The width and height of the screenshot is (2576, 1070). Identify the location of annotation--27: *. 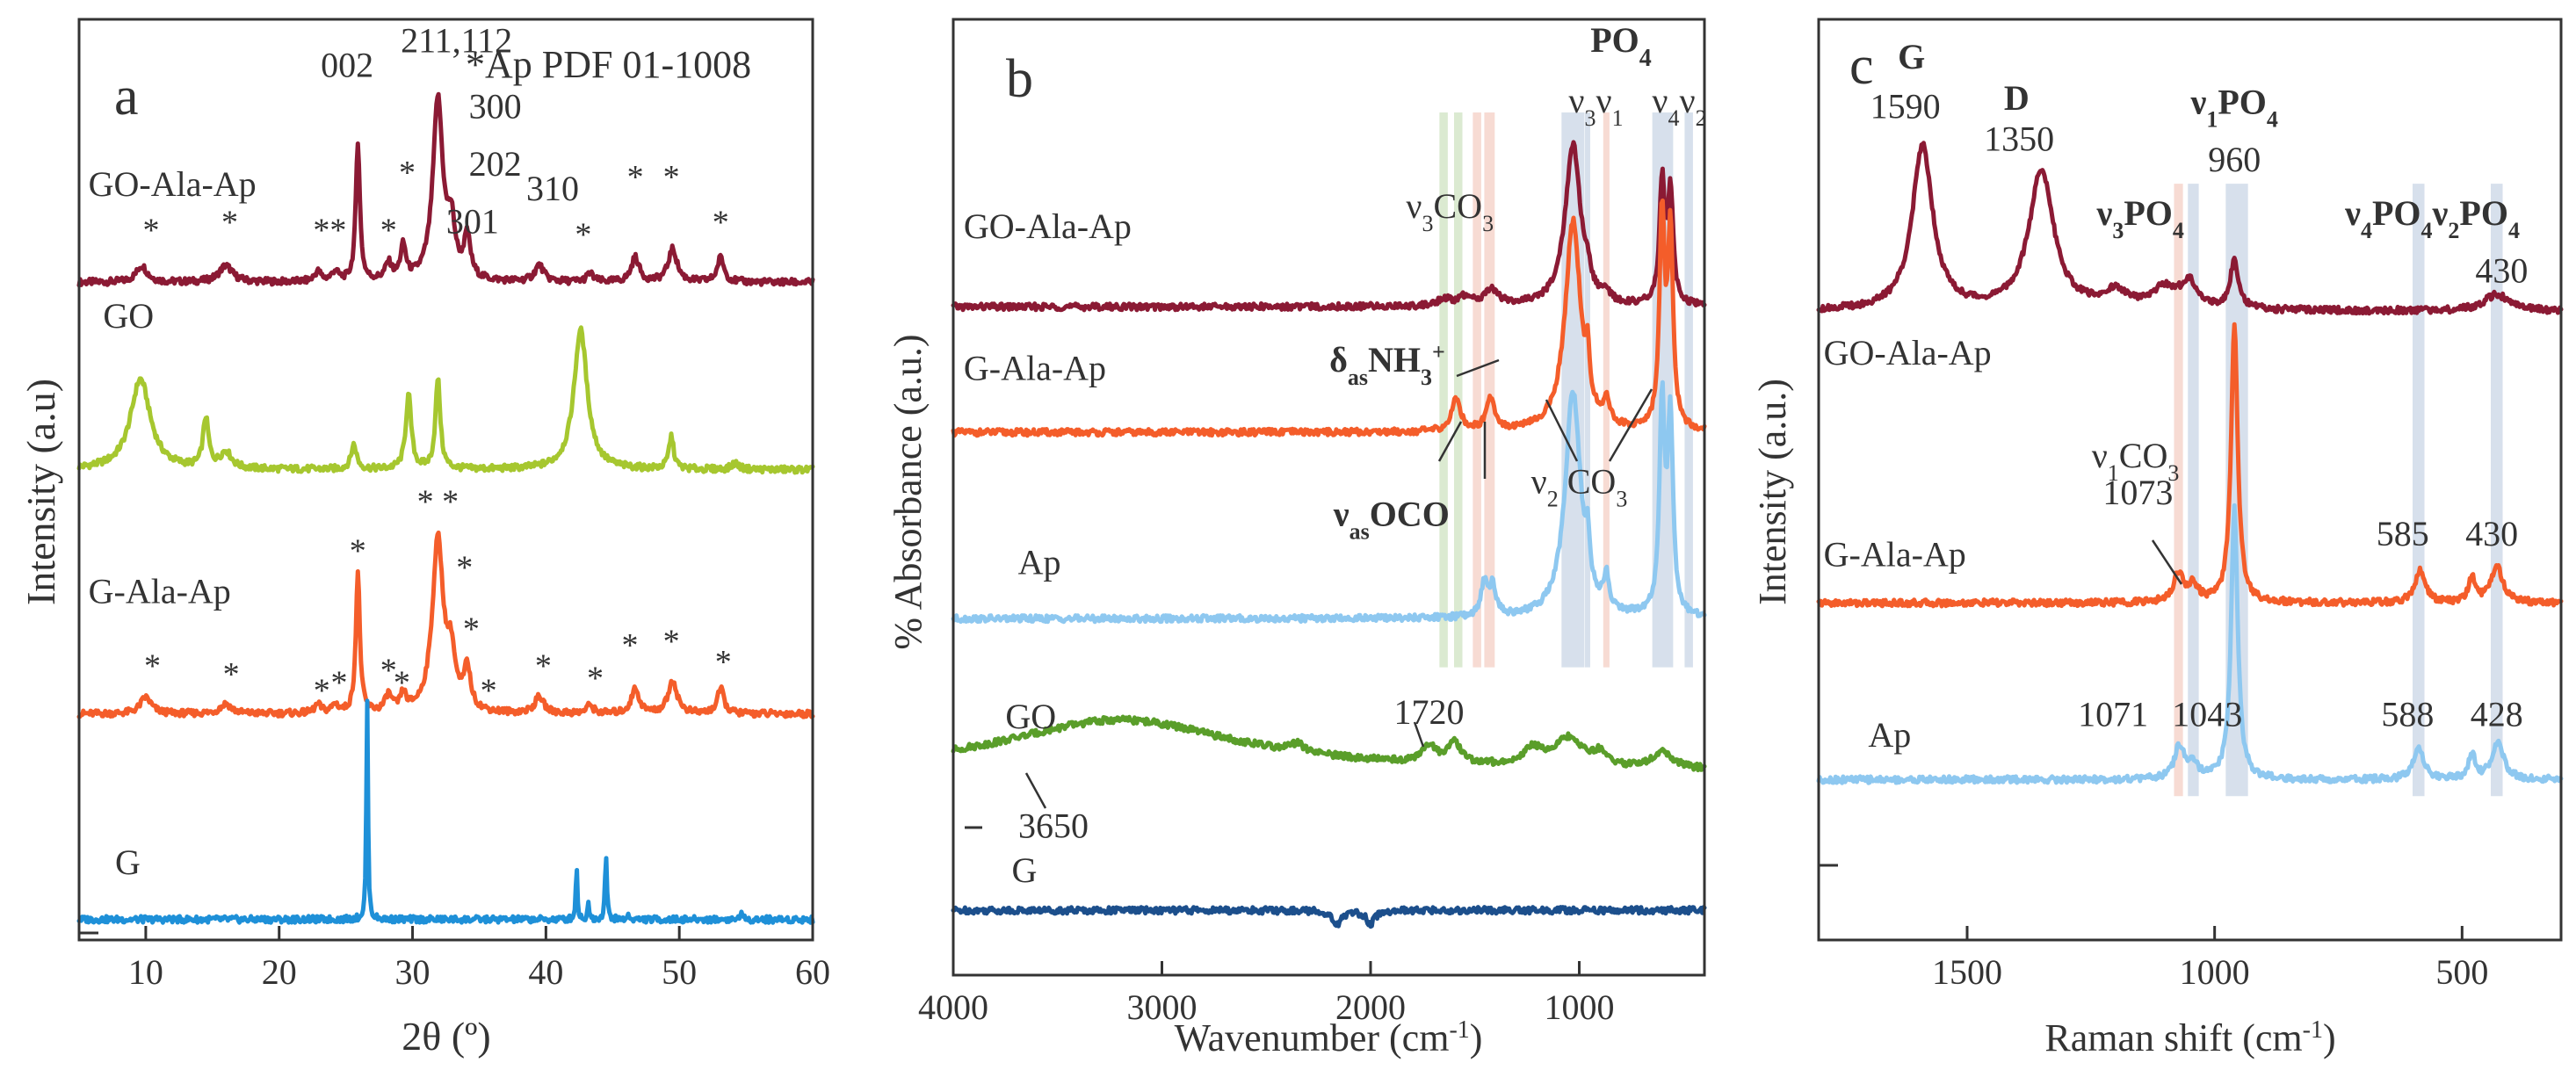
(388, 671).